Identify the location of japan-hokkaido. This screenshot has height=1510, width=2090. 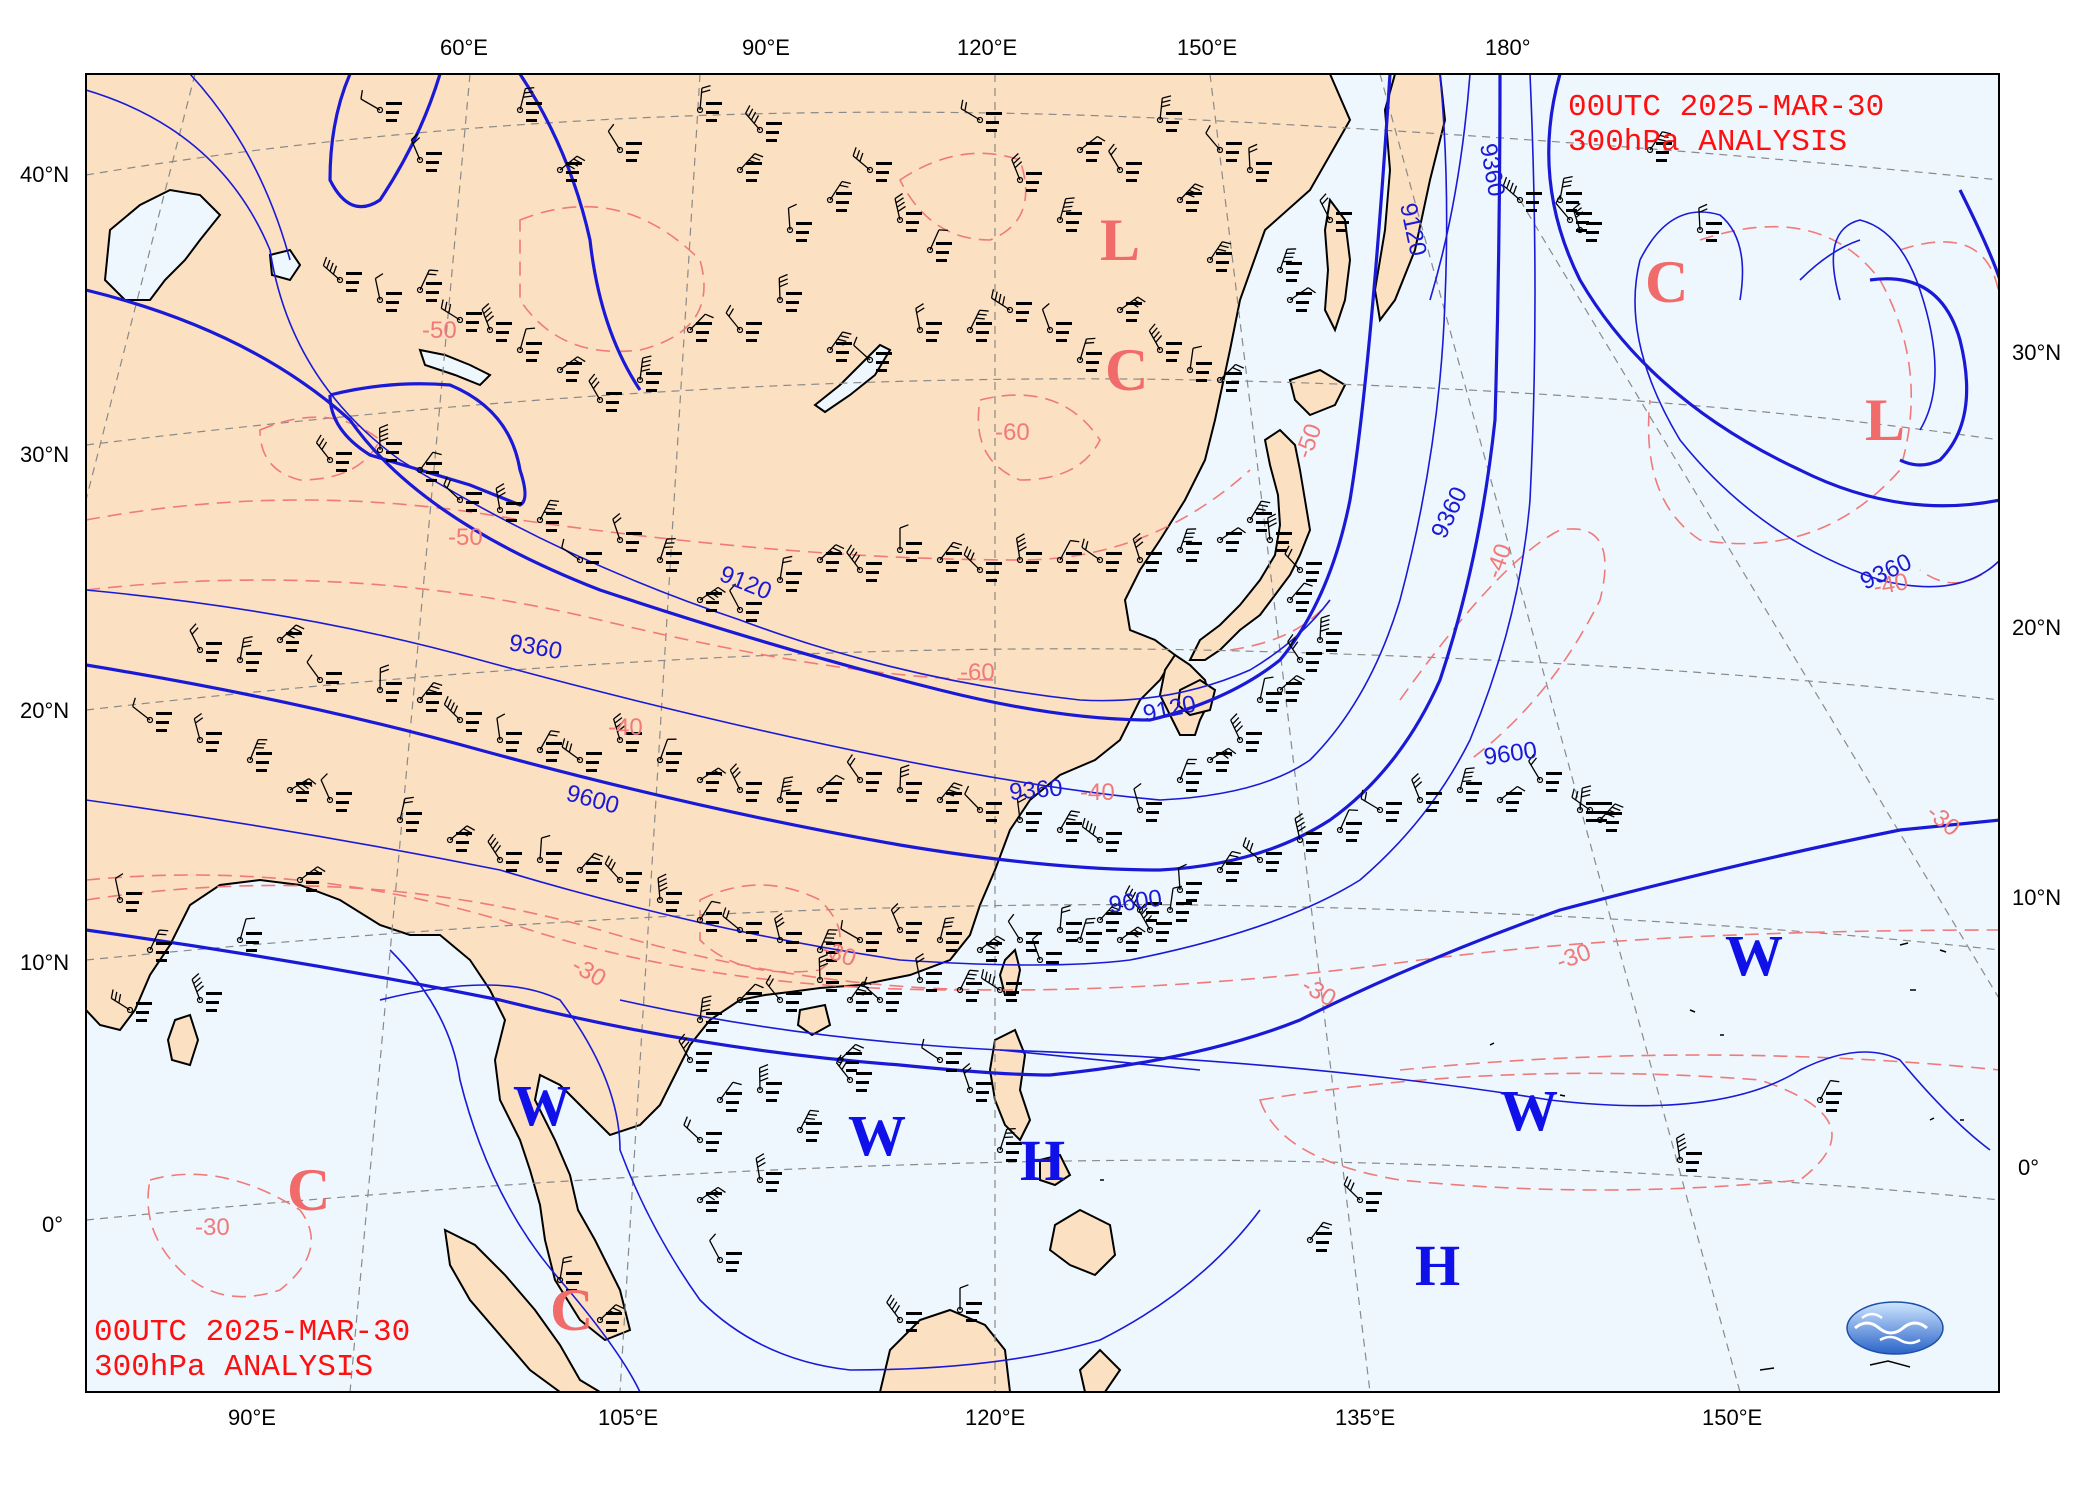
(1317, 392).